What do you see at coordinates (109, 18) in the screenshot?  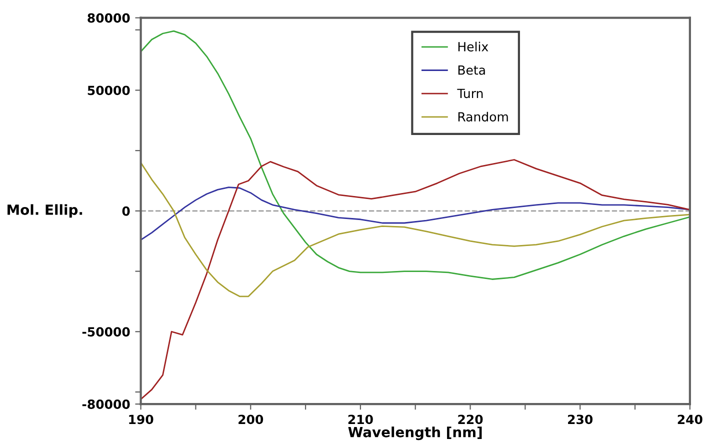 I see `y-tick-label: 80000` at bounding box center [109, 18].